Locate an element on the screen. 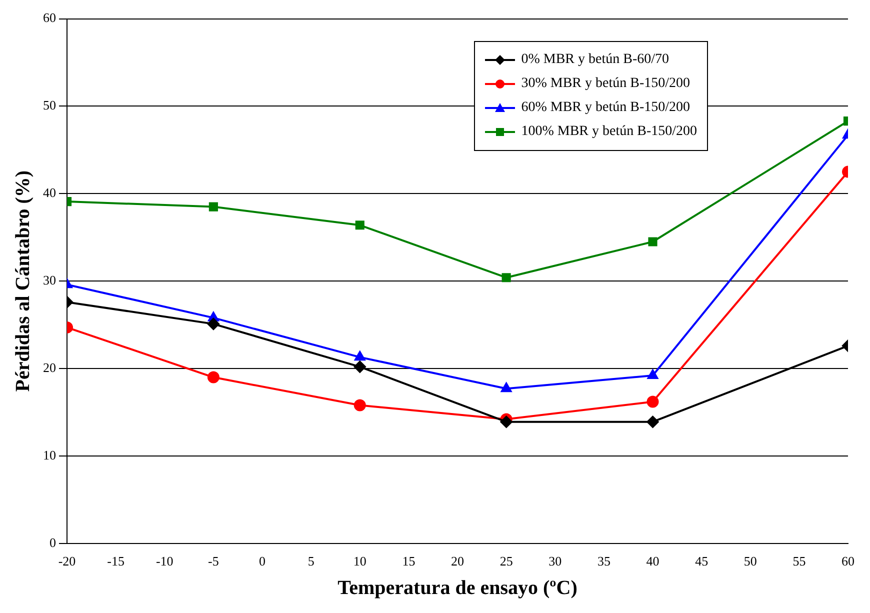  x-tick-label: 35 is located at coordinates (603, 561).